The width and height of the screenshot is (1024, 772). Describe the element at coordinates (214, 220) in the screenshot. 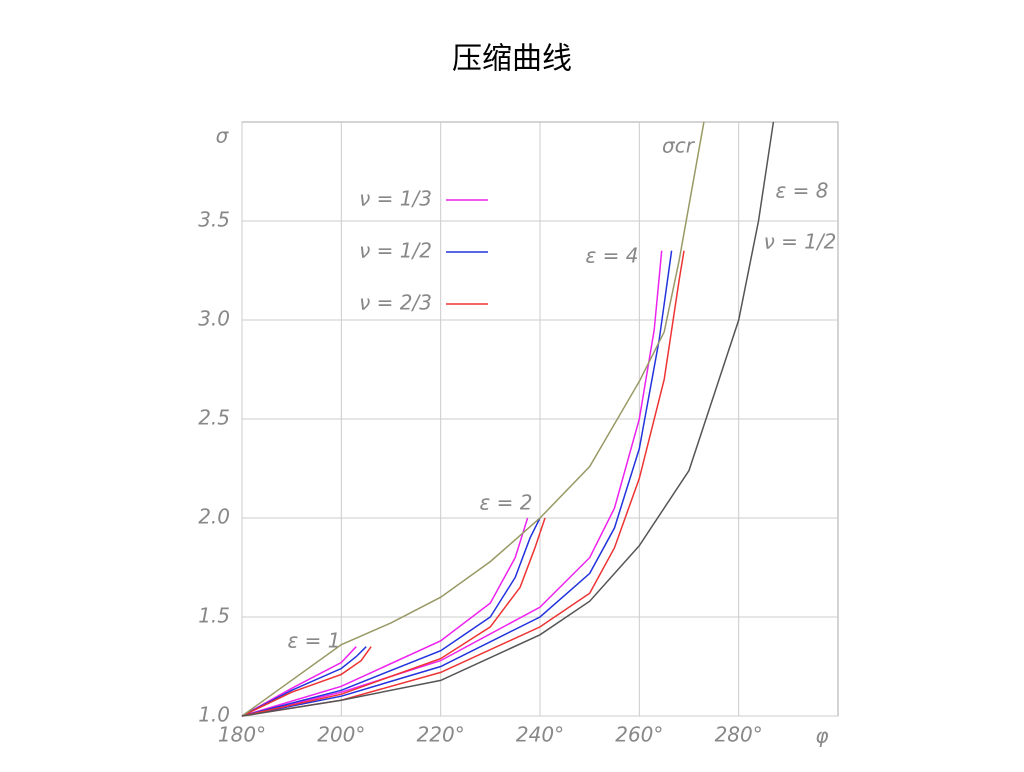

I see `y-tick-label: 3.5` at that location.